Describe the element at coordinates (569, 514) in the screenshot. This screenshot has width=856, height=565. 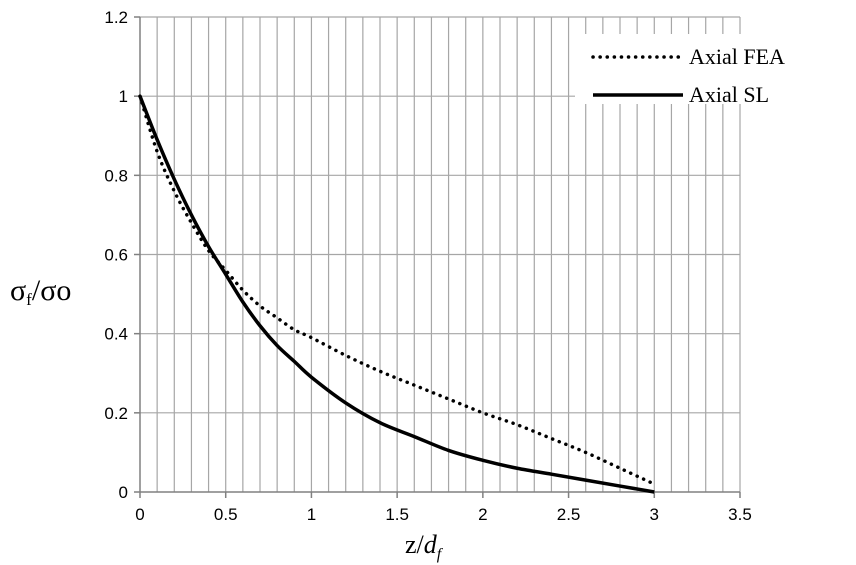
I see `x-tick-label: 2.5` at that location.